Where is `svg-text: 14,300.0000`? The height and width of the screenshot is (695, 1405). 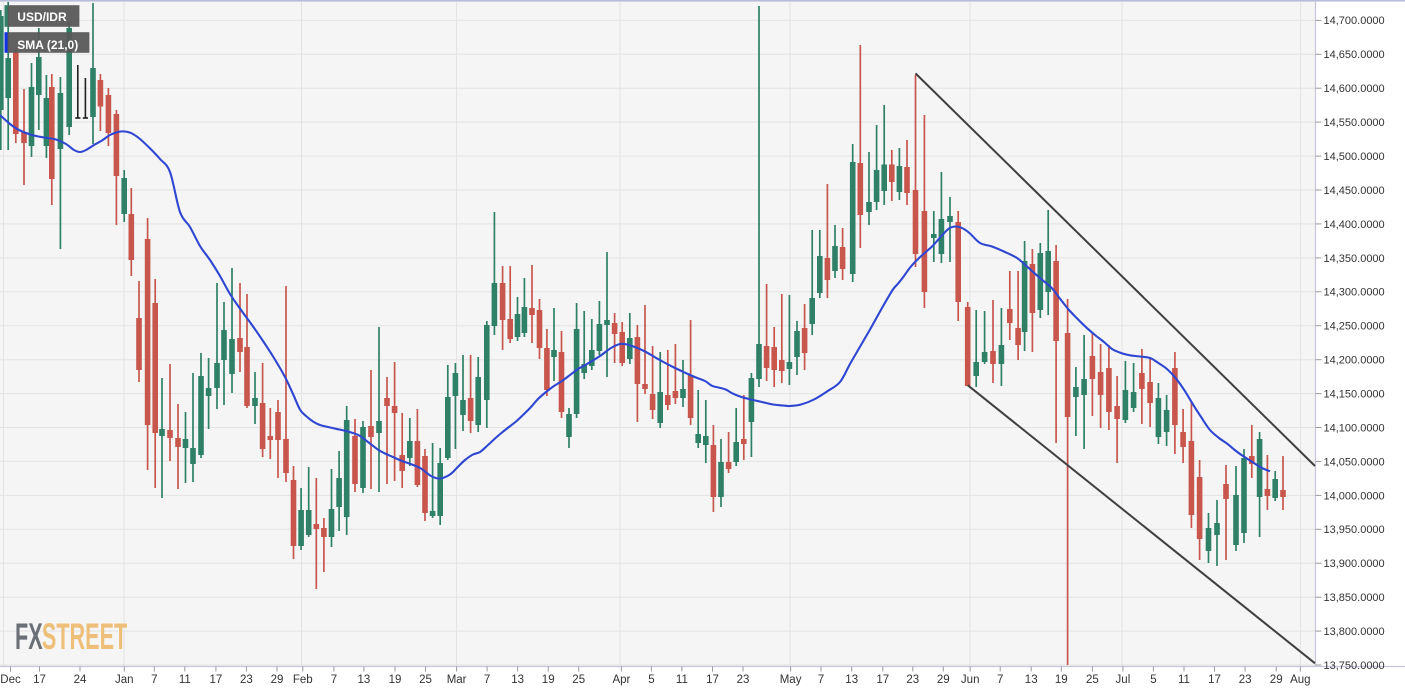
svg-text: 14,300.0000 is located at coordinates (1354, 293).